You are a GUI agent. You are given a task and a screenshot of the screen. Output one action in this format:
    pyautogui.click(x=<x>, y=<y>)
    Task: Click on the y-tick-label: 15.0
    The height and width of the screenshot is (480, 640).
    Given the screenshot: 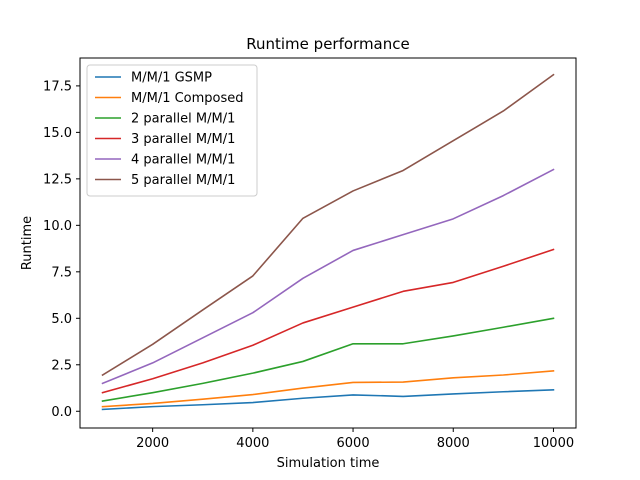 What is the action you would take?
    pyautogui.click(x=57, y=133)
    